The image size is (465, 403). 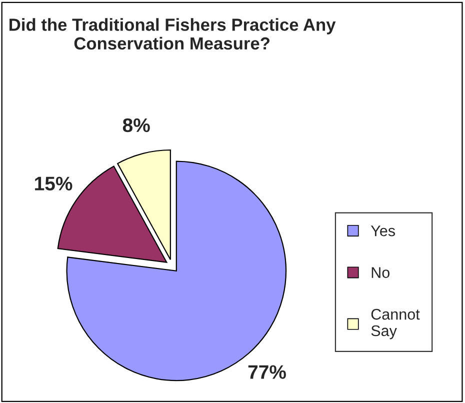 What do you see at coordinates (267, 372) in the screenshot?
I see `data-label: 77%` at bounding box center [267, 372].